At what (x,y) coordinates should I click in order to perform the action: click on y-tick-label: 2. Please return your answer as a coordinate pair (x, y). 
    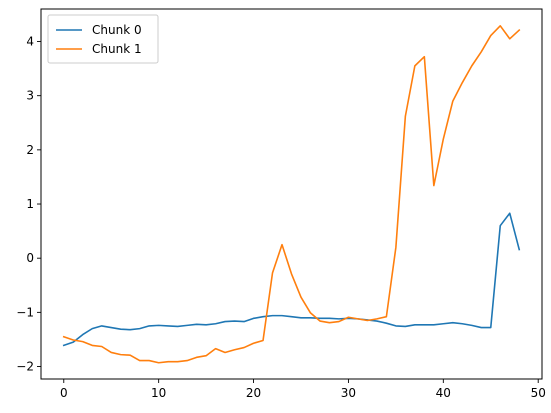
    Looking at the image, I should click on (30, 150).